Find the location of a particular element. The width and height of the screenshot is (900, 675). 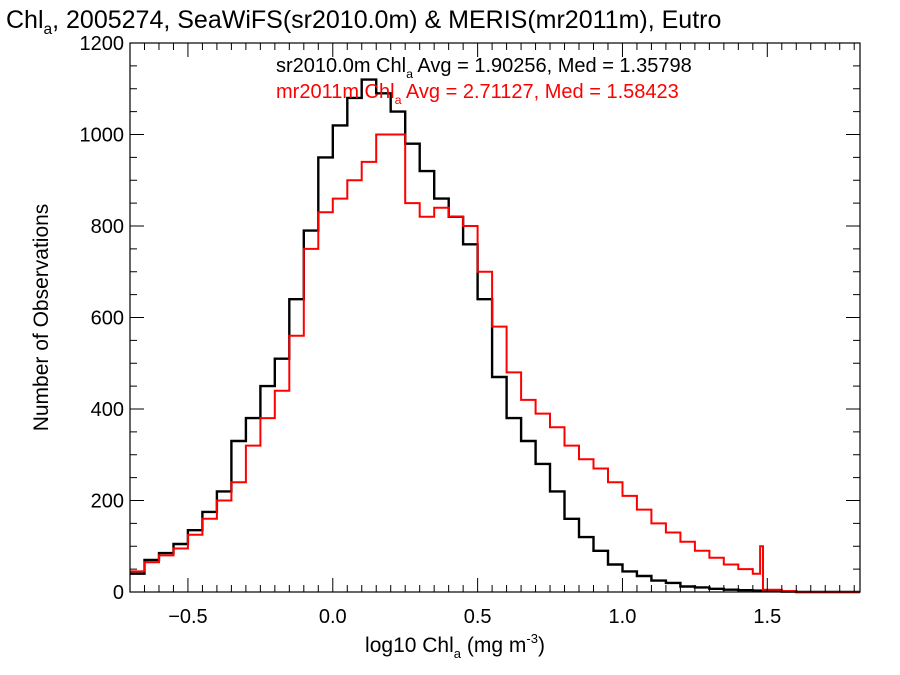

y-tick-label: 800 is located at coordinates (107, 227).